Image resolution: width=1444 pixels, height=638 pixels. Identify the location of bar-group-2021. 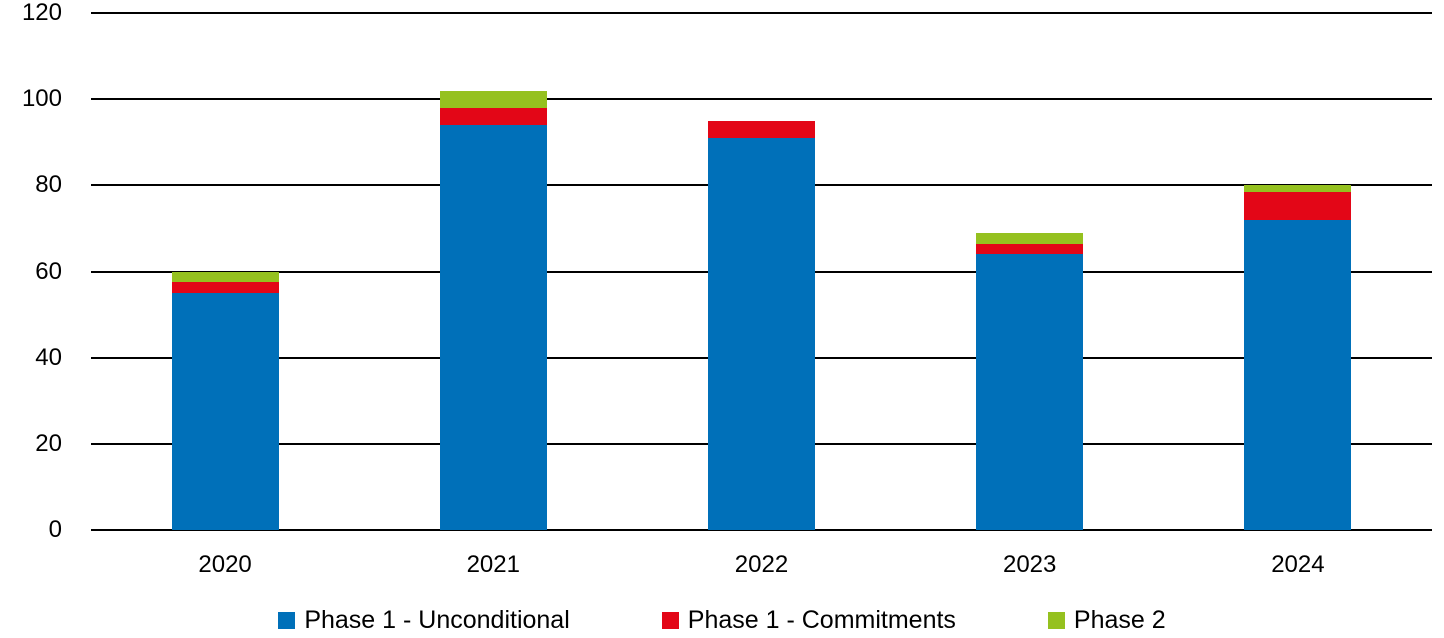
(493, 310).